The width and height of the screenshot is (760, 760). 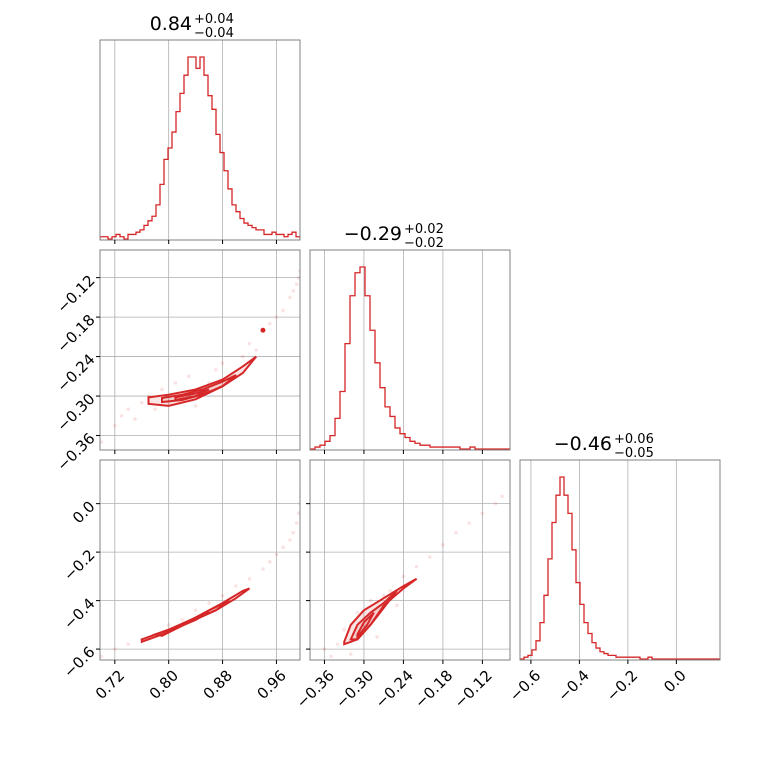 What do you see at coordinates (272, 684) in the screenshot?
I see `x-tick-label: 0.96` at bounding box center [272, 684].